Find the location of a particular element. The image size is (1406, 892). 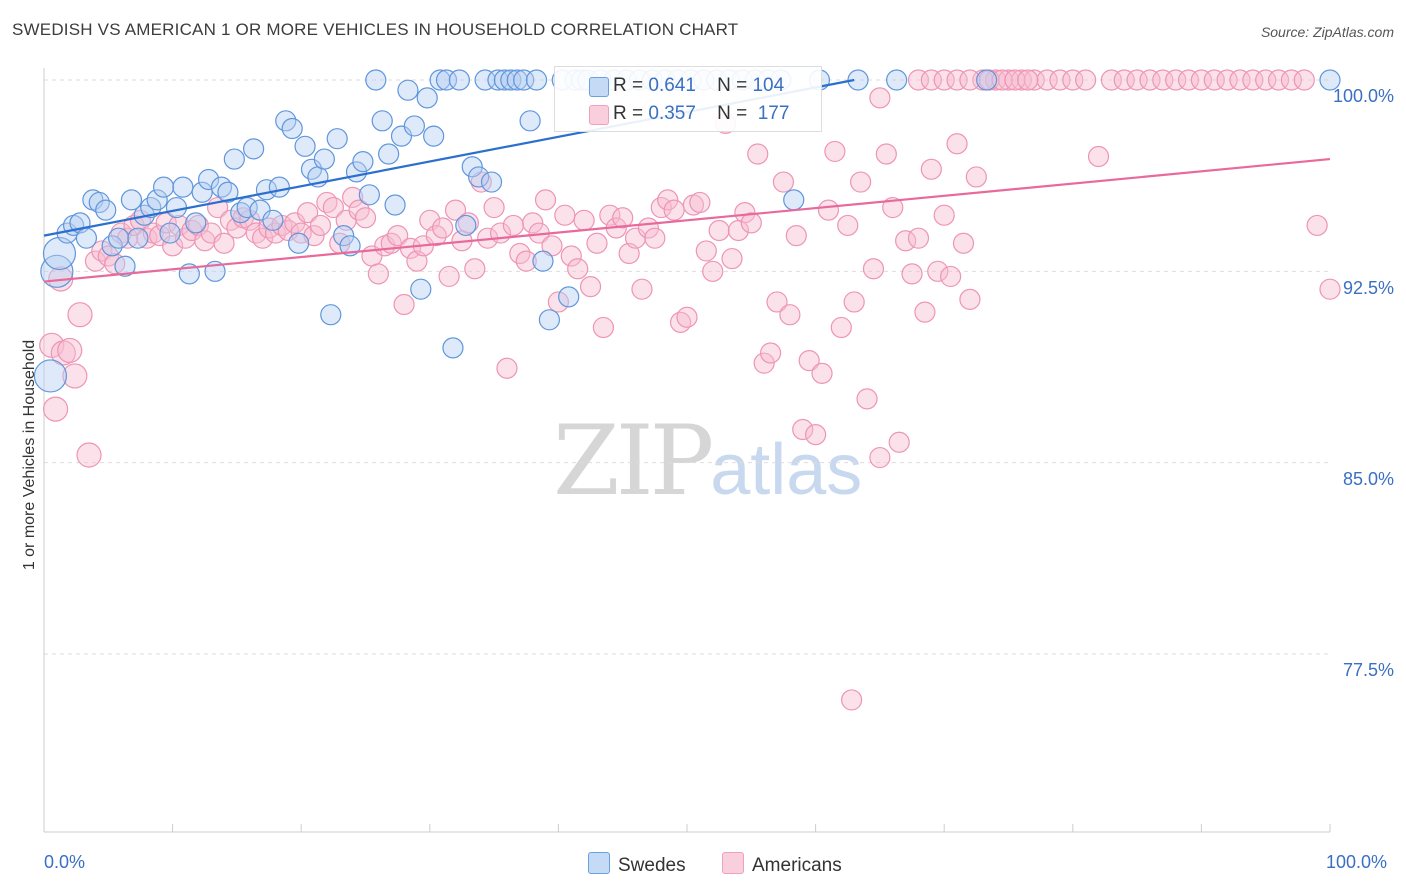

americans-trend-line is located at coordinates (687, 220).